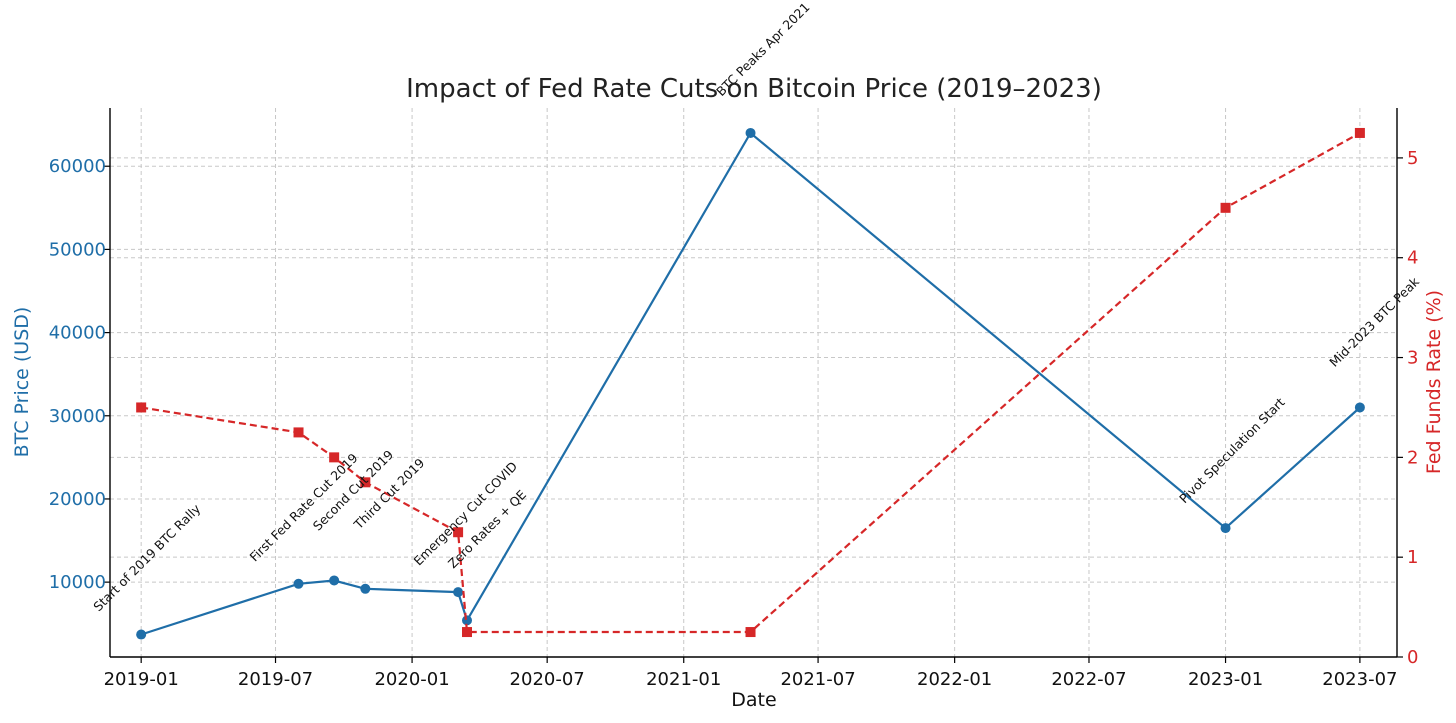 Image resolution: width=1456 pixels, height=723 pixels. Describe the element at coordinates (1412, 657) in the screenshot. I see `y-right-tick-label: 0` at that location.